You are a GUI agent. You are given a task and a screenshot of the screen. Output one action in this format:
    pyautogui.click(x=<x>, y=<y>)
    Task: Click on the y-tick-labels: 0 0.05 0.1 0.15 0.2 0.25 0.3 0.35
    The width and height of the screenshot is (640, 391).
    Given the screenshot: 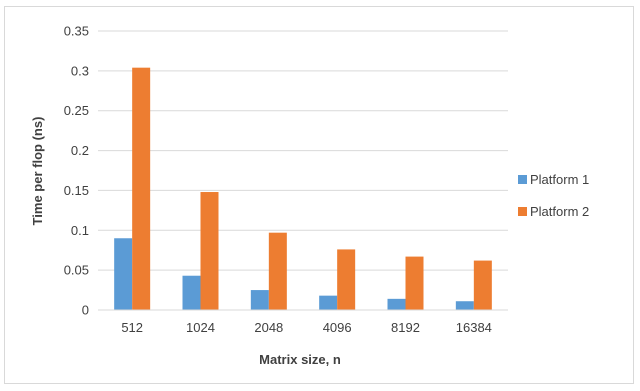 What is the action you would take?
    pyautogui.click(x=76, y=171)
    